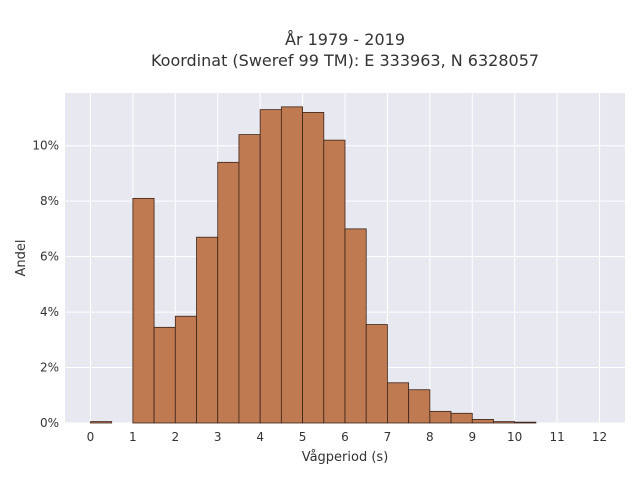  What do you see at coordinates (45, 146) in the screenshot?
I see `y-tick-label: 10%` at bounding box center [45, 146].